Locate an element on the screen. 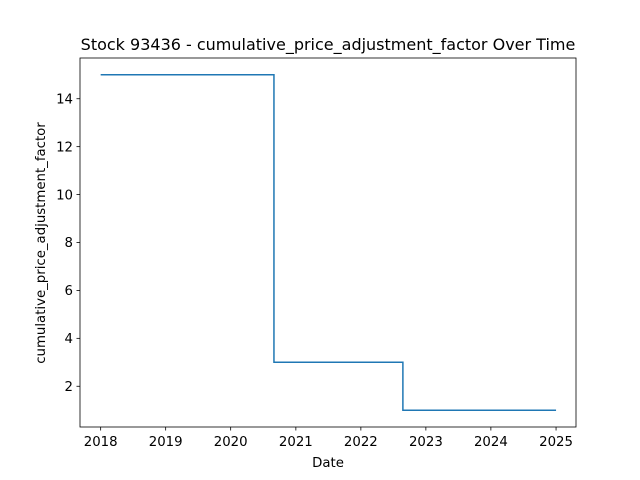  x-tick-label: 2020 is located at coordinates (231, 442).